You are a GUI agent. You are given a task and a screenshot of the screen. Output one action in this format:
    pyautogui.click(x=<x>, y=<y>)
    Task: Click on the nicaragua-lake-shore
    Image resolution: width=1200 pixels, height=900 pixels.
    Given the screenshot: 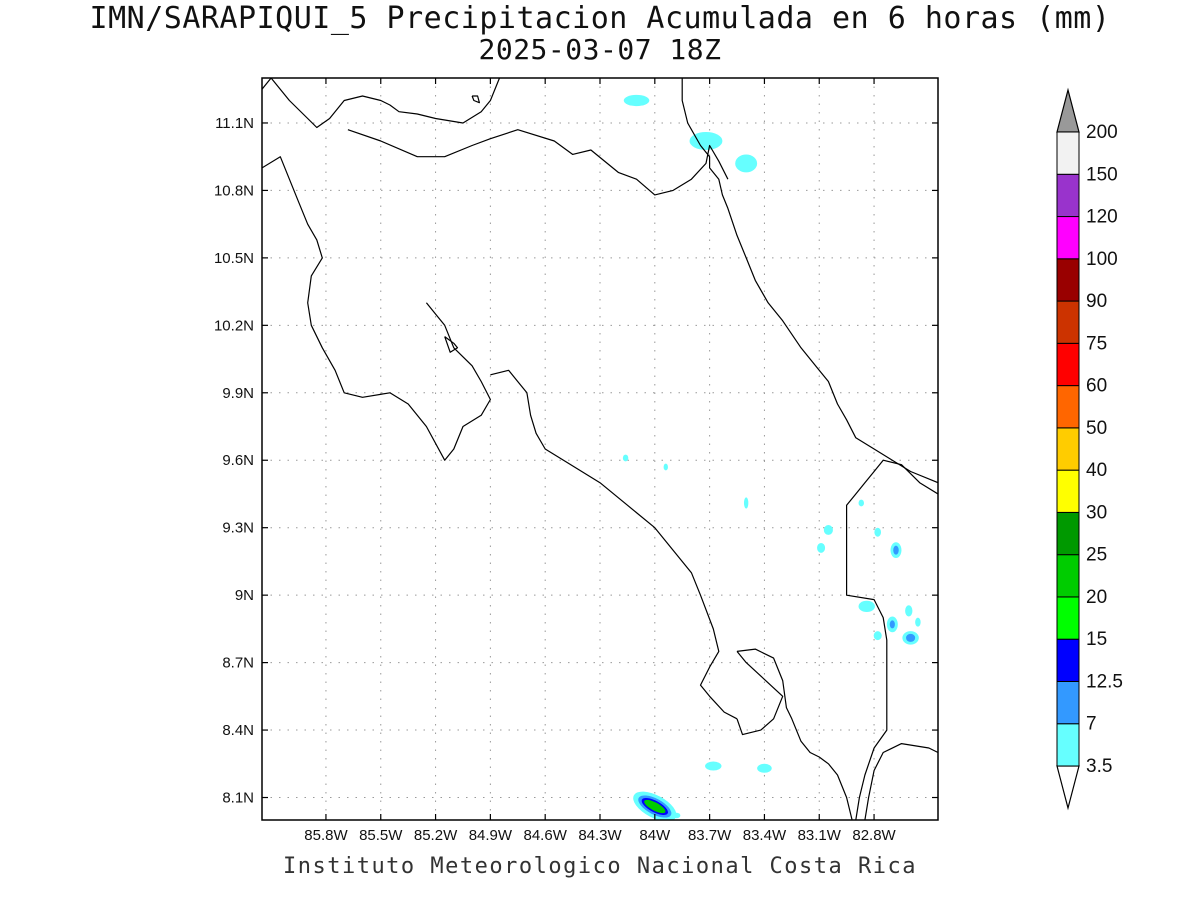 What is the action you would take?
    pyautogui.click(x=381, y=103)
    